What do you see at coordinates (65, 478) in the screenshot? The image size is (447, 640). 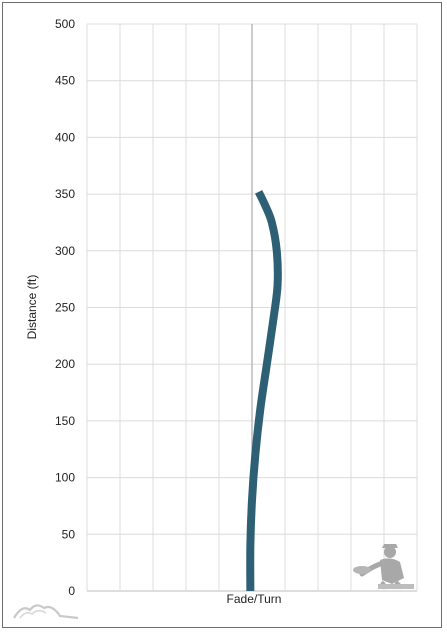 I see `y-tick-label: 100` at bounding box center [65, 478].